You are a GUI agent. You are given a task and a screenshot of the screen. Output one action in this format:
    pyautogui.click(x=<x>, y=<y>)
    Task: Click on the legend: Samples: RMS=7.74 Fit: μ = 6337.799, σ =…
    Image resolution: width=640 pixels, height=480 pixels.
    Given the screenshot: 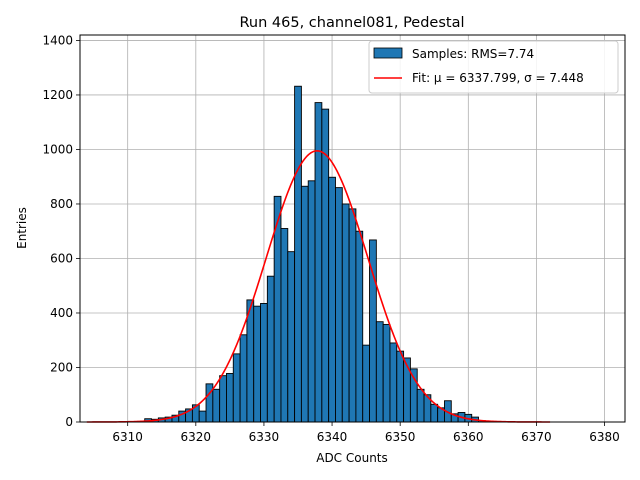 What is the action you would take?
    pyautogui.click(x=493, y=67)
    